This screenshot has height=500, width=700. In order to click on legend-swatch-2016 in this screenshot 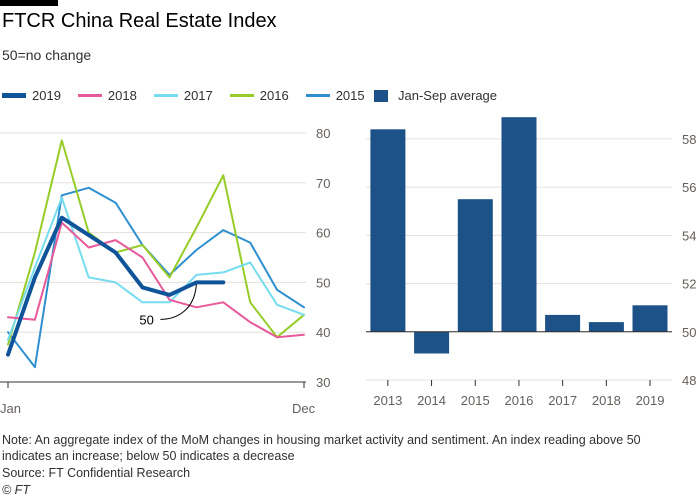, I will do `click(241, 95)`.